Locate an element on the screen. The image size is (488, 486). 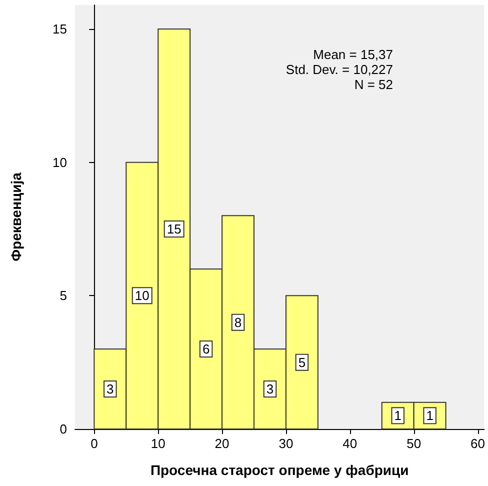
x-tick-label: 0 is located at coordinates (94, 443).